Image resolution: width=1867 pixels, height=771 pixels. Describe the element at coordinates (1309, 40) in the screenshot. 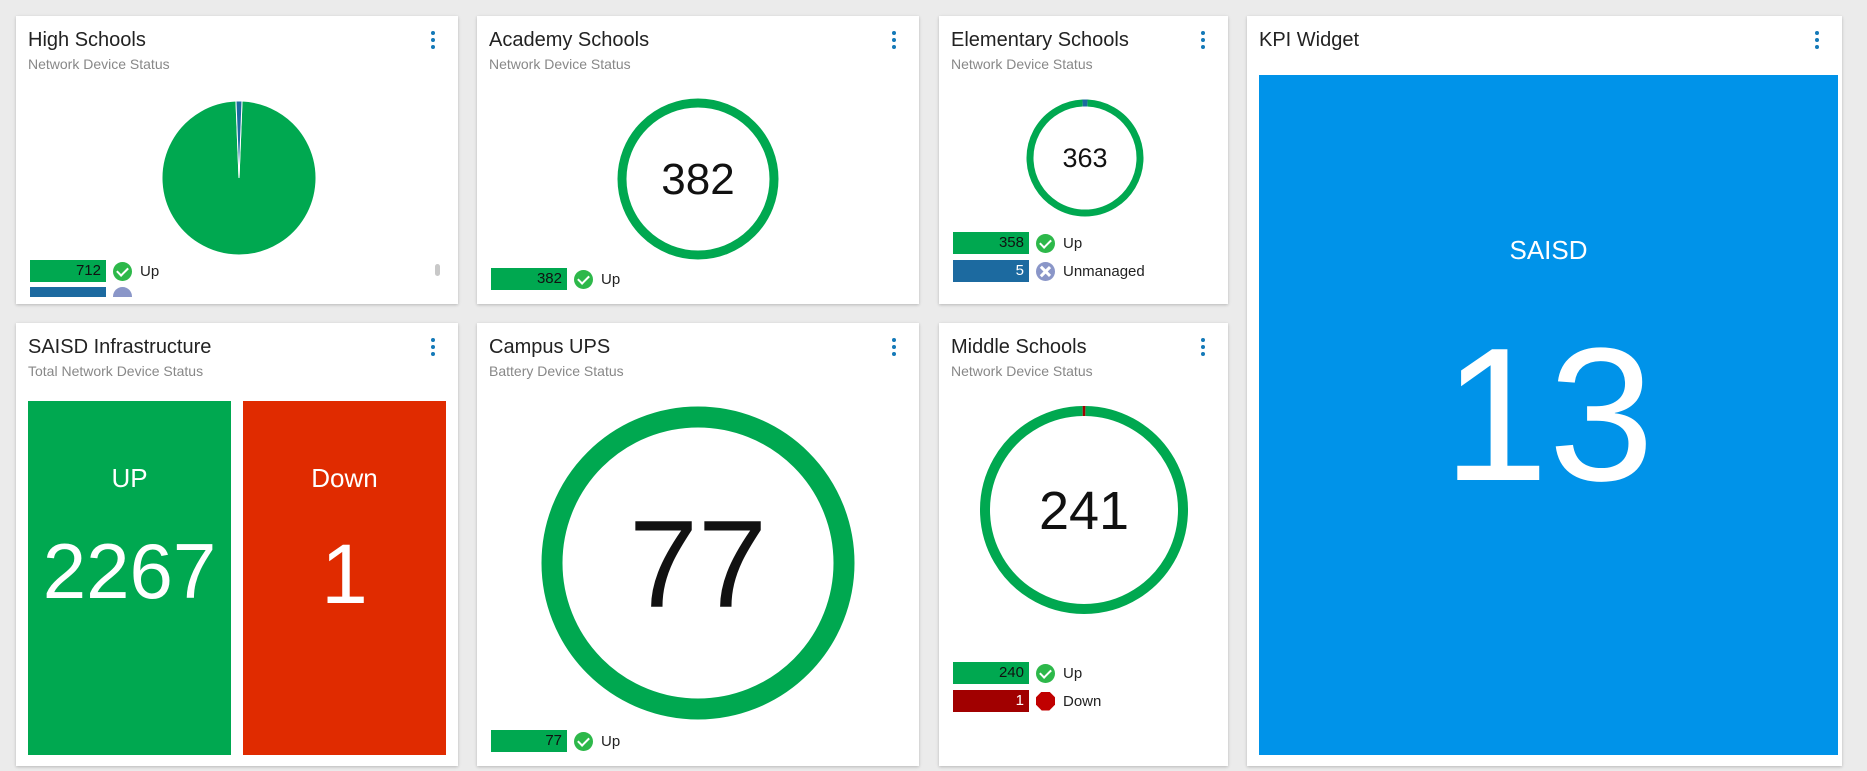

I see `widget-title: KPI Widget` at that location.